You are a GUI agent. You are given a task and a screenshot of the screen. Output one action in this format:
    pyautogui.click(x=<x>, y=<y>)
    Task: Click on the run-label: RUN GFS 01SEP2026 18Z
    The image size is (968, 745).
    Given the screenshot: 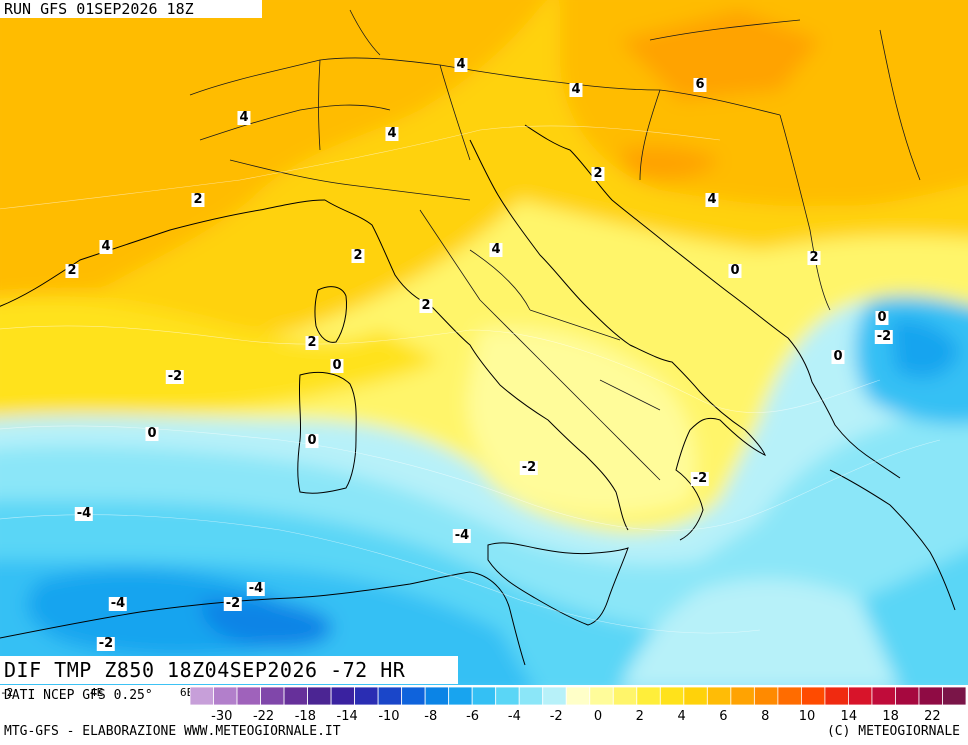 What is the action you would take?
    pyautogui.click(x=131, y=9)
    